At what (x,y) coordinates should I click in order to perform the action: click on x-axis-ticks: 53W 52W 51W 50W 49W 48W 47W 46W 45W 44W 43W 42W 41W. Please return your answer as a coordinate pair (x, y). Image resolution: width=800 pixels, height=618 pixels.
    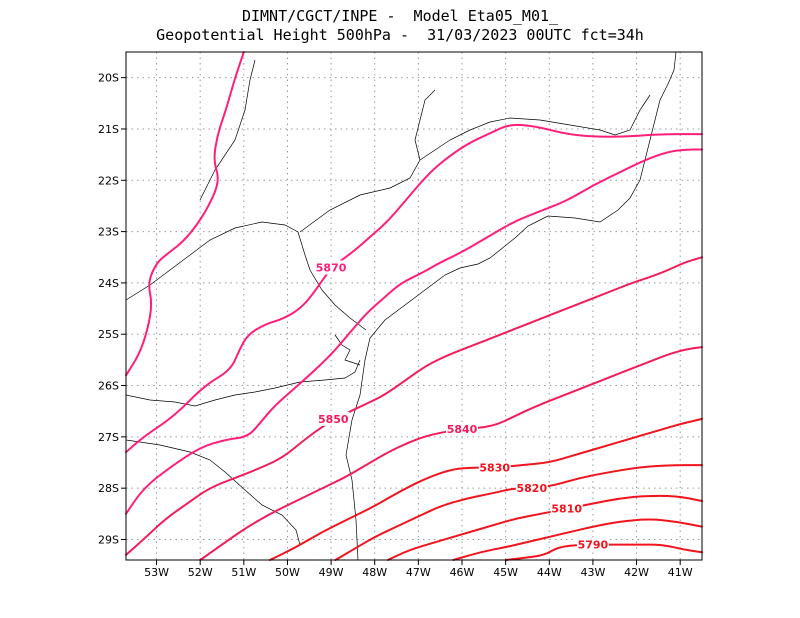
    Looking at the image, I should click on (418, 569).